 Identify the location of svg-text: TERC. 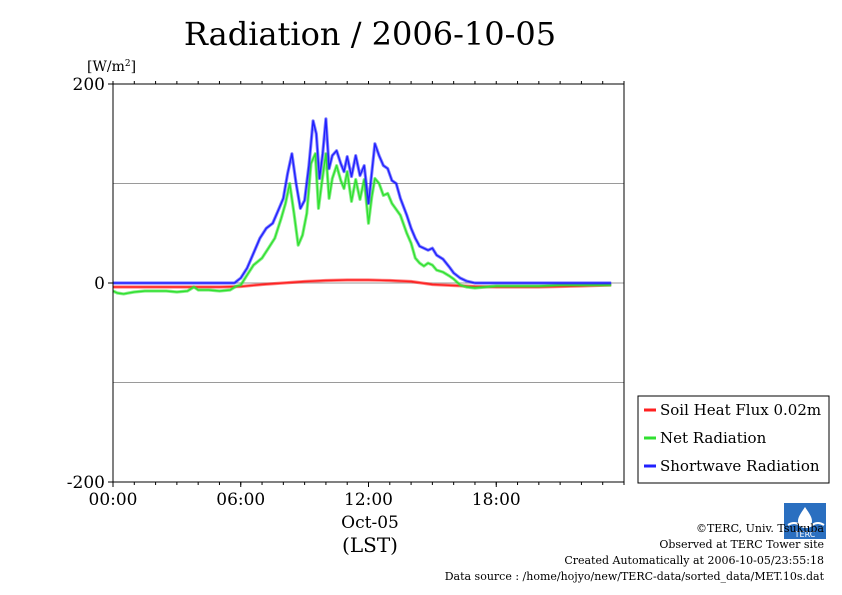
(805, 534).